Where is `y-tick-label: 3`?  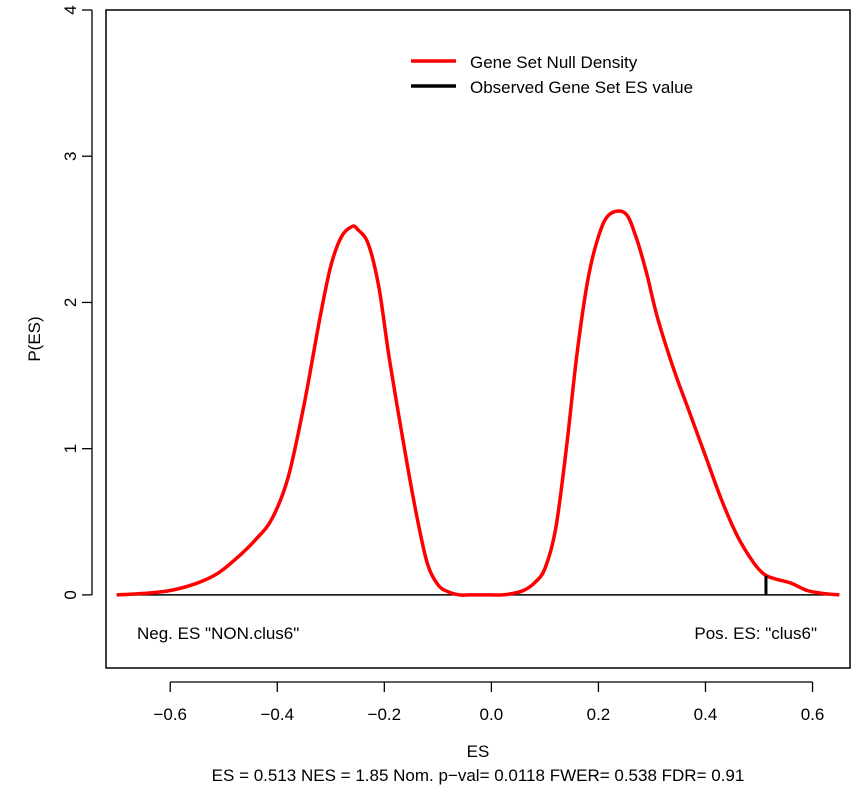 y-tick-label: 3 is located at coordinates (70, 155).